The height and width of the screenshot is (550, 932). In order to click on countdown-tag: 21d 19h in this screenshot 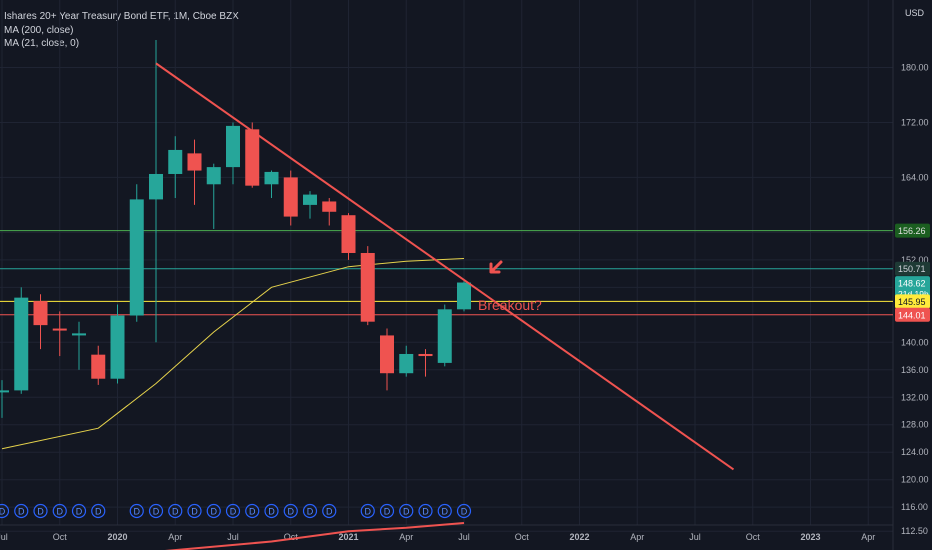, I will do `click(913, 294)`.